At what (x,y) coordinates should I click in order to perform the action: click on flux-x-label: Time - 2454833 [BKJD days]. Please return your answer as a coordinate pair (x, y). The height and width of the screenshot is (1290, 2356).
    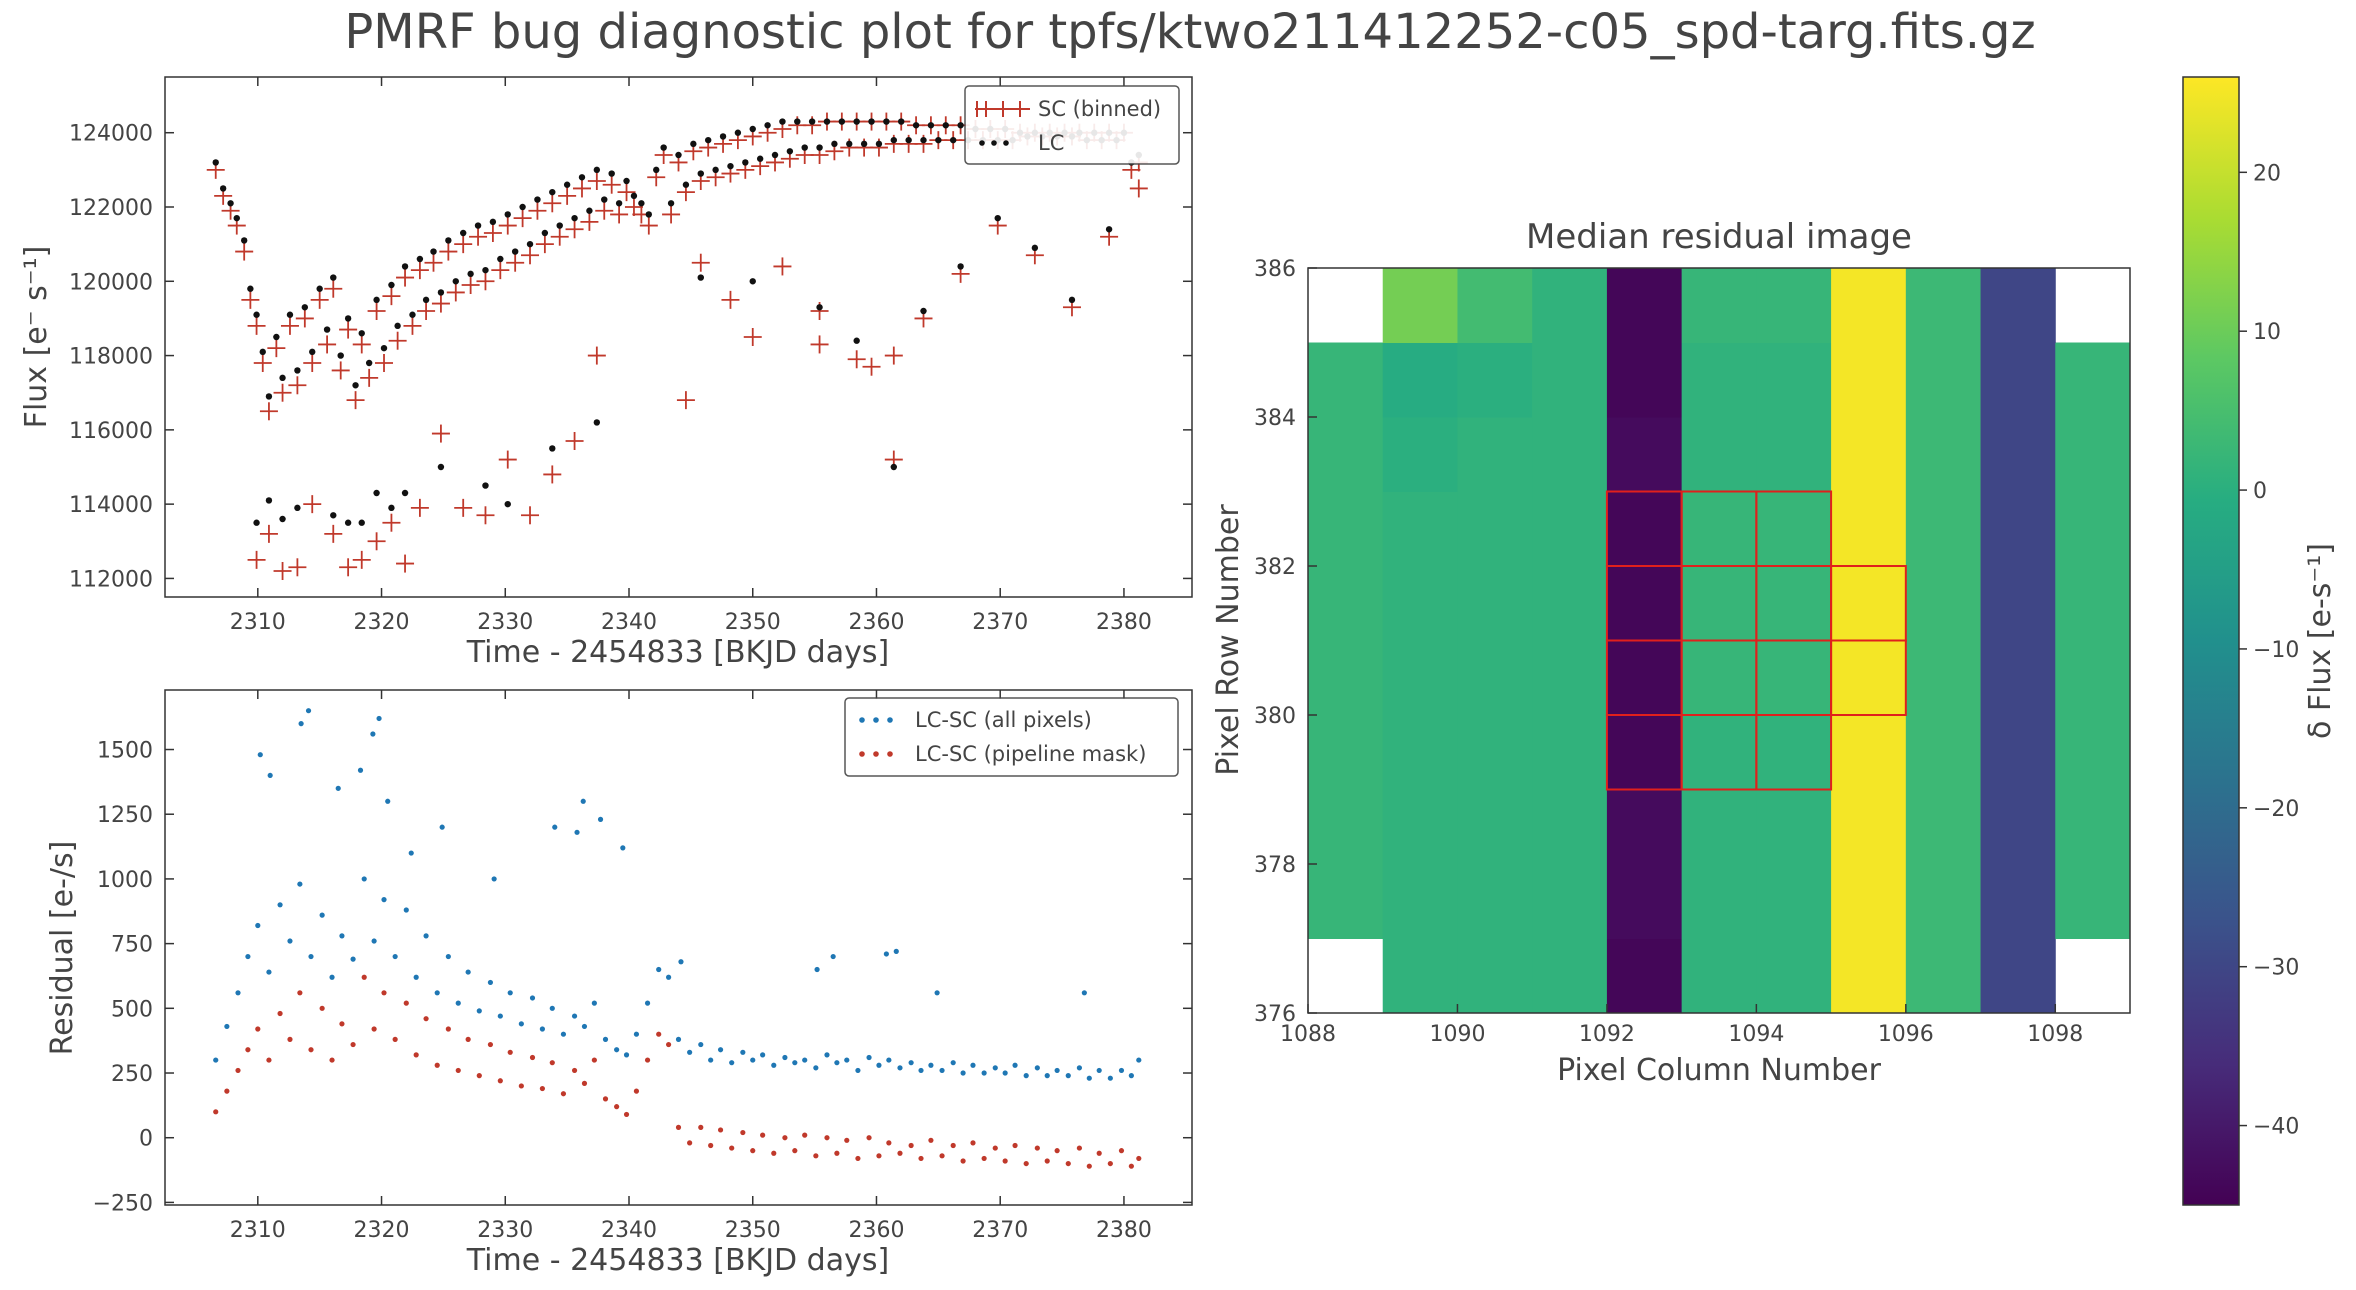
    Looking at the image, I should click on (677, 652).